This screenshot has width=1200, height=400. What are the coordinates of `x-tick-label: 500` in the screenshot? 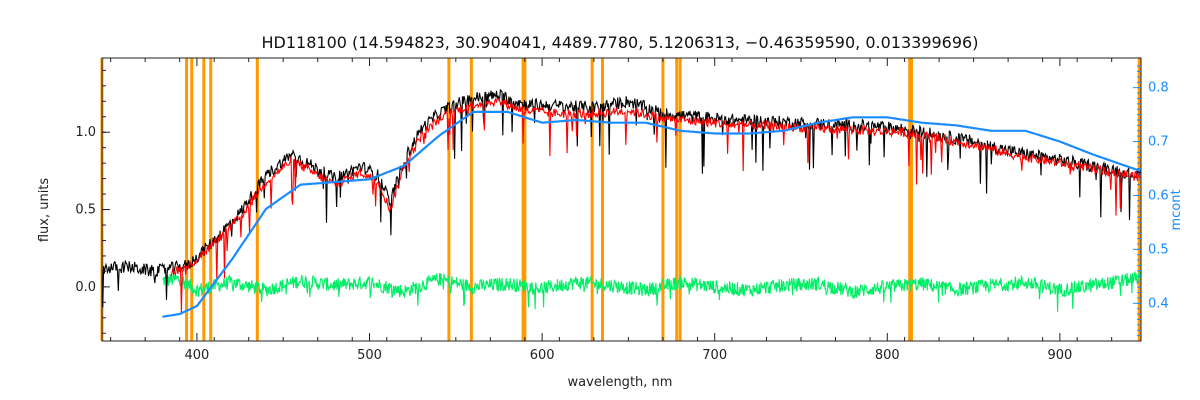 It's located at (369, 355).